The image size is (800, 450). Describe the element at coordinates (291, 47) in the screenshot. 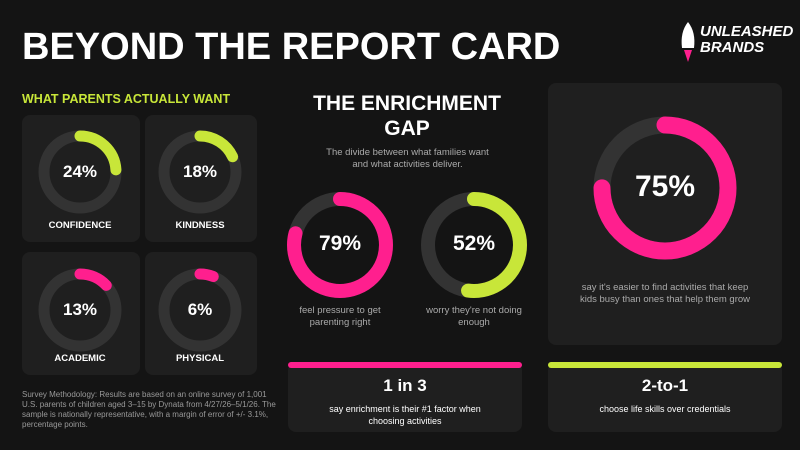

I see `title: BEYOND THE REPORT CARD` at that location.